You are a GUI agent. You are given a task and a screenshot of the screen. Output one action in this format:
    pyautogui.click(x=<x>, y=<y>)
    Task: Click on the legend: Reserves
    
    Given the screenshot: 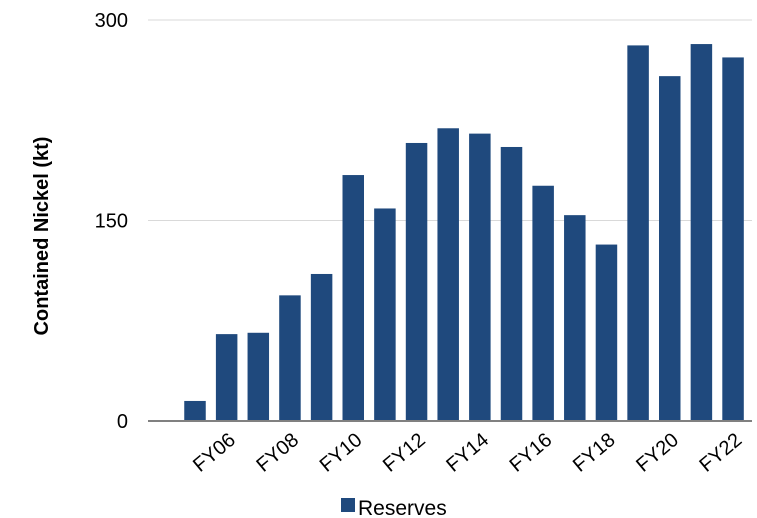 What is the action you would take?
    pyautogui.click(x=394, y=507)
    